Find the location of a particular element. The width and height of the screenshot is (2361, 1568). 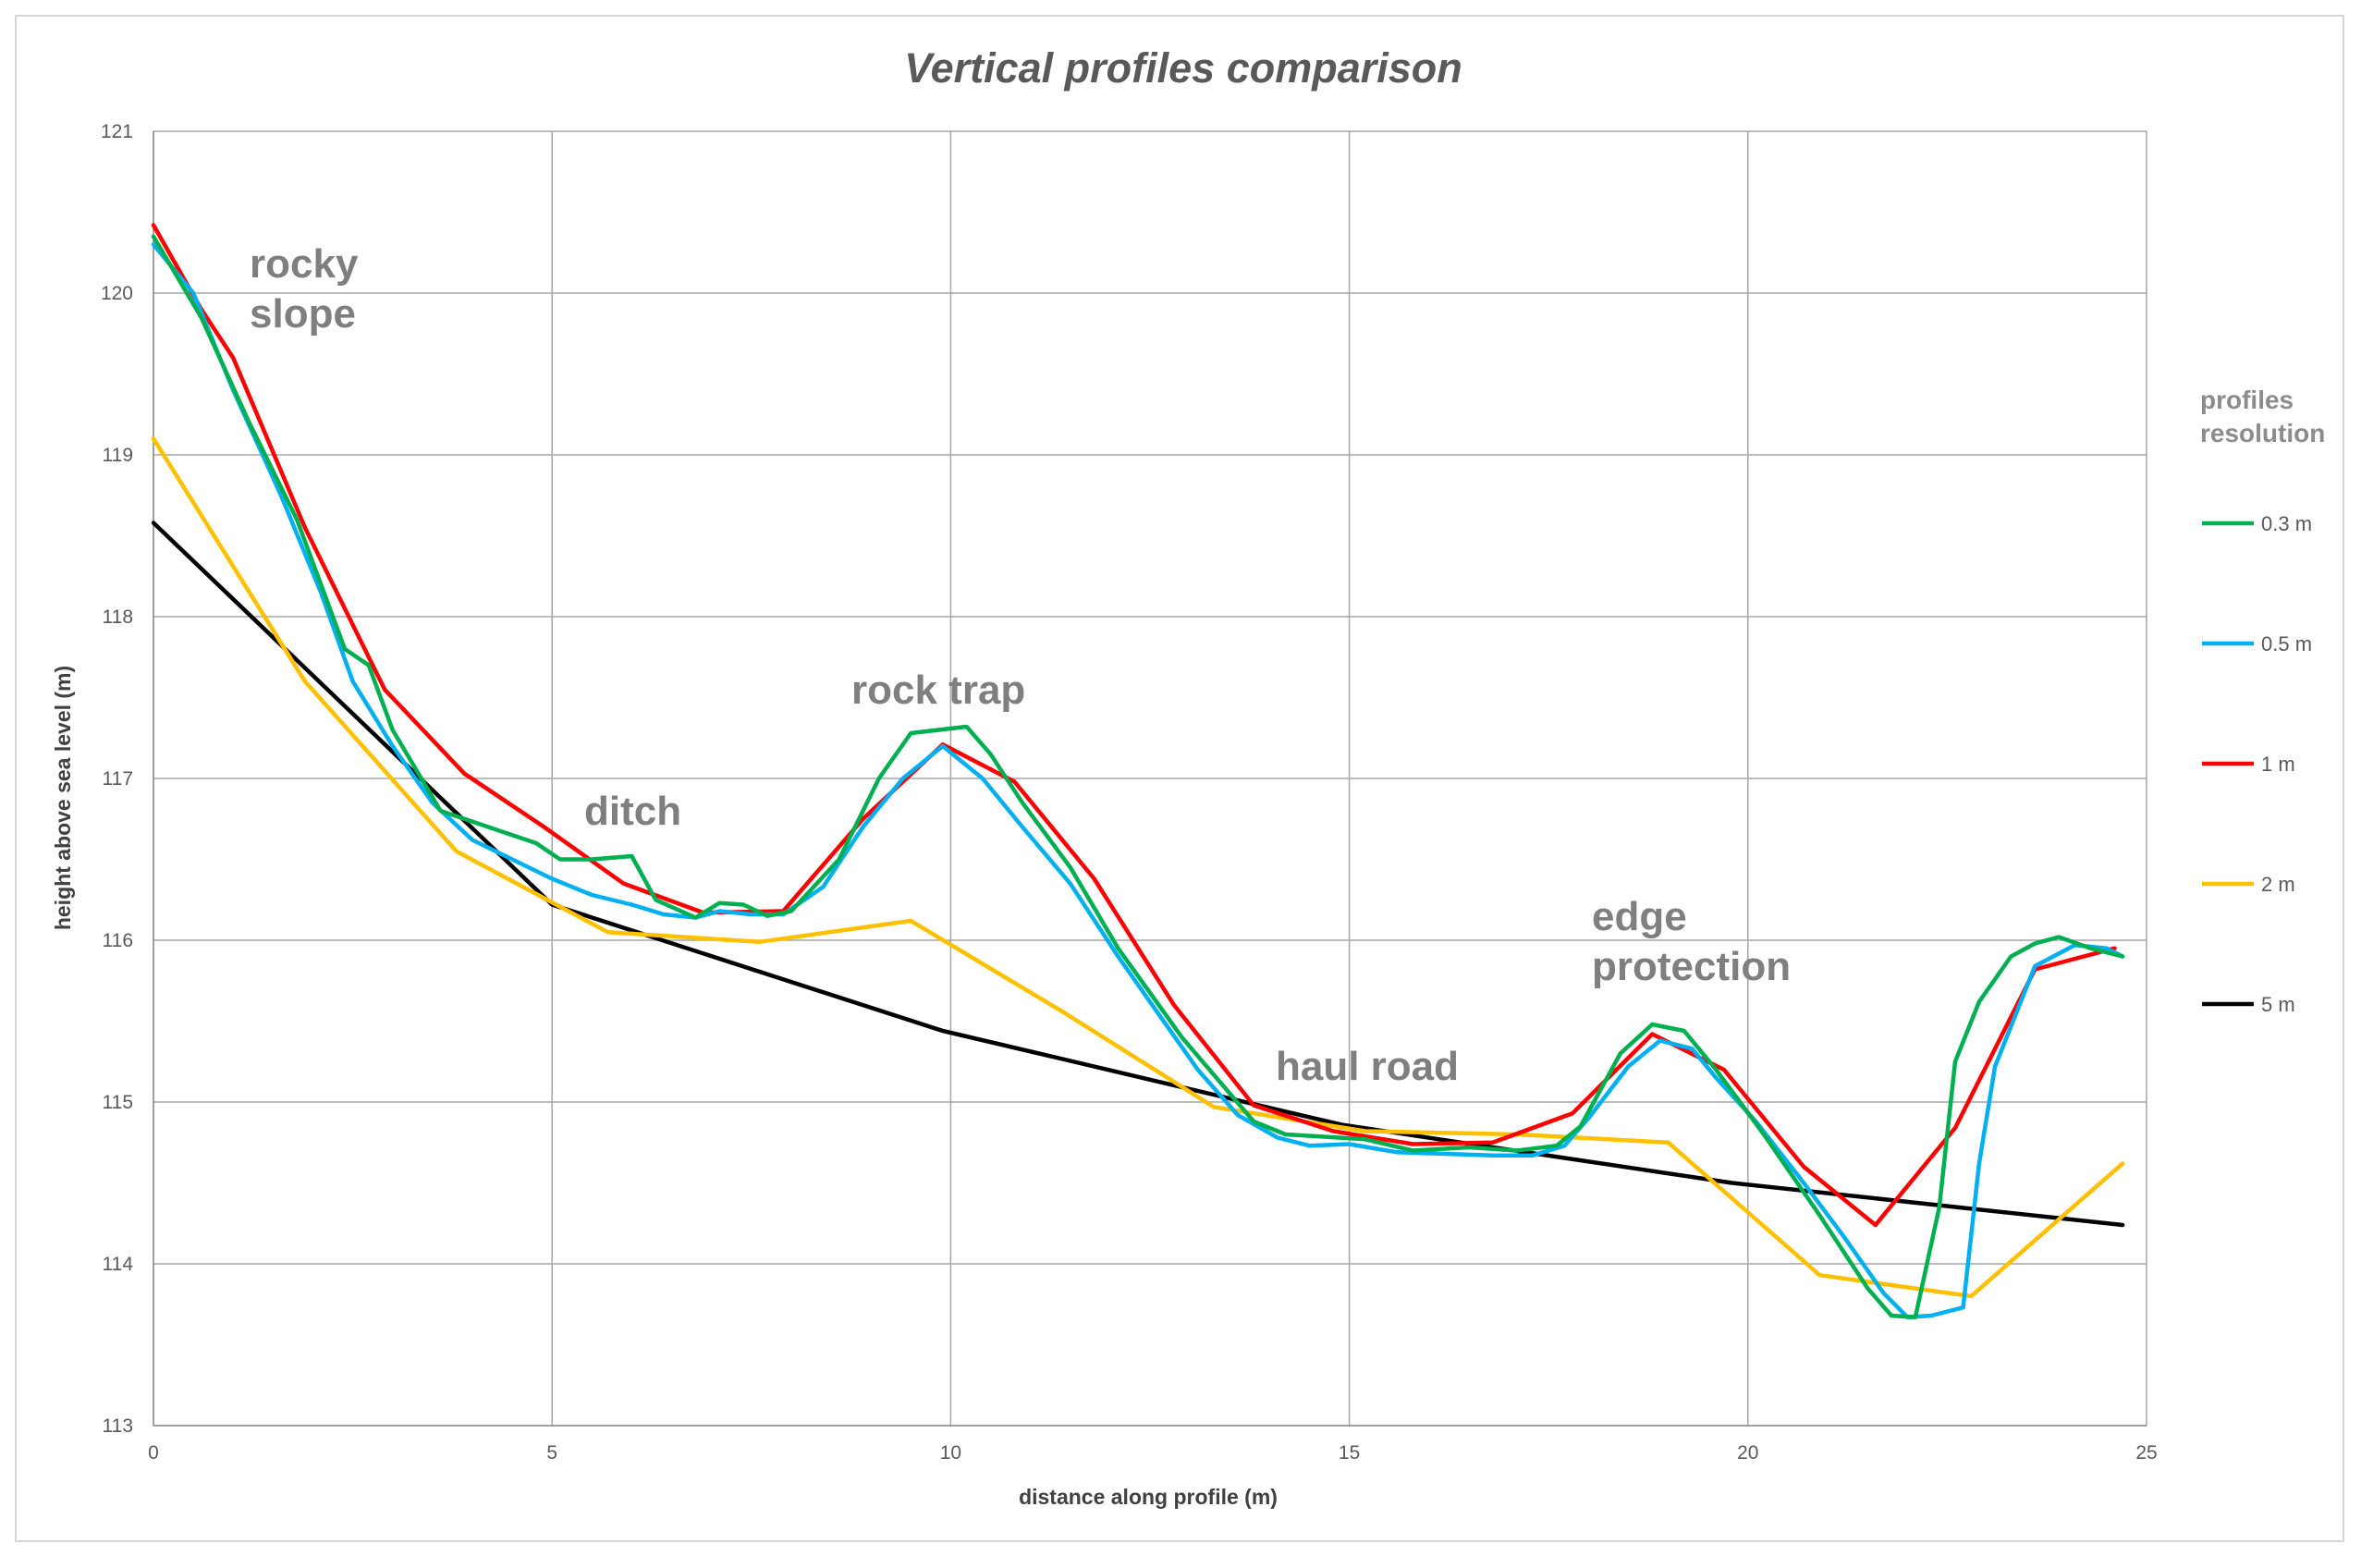

y-tick-label-113: 113 is located at coordinates (118, 1426).